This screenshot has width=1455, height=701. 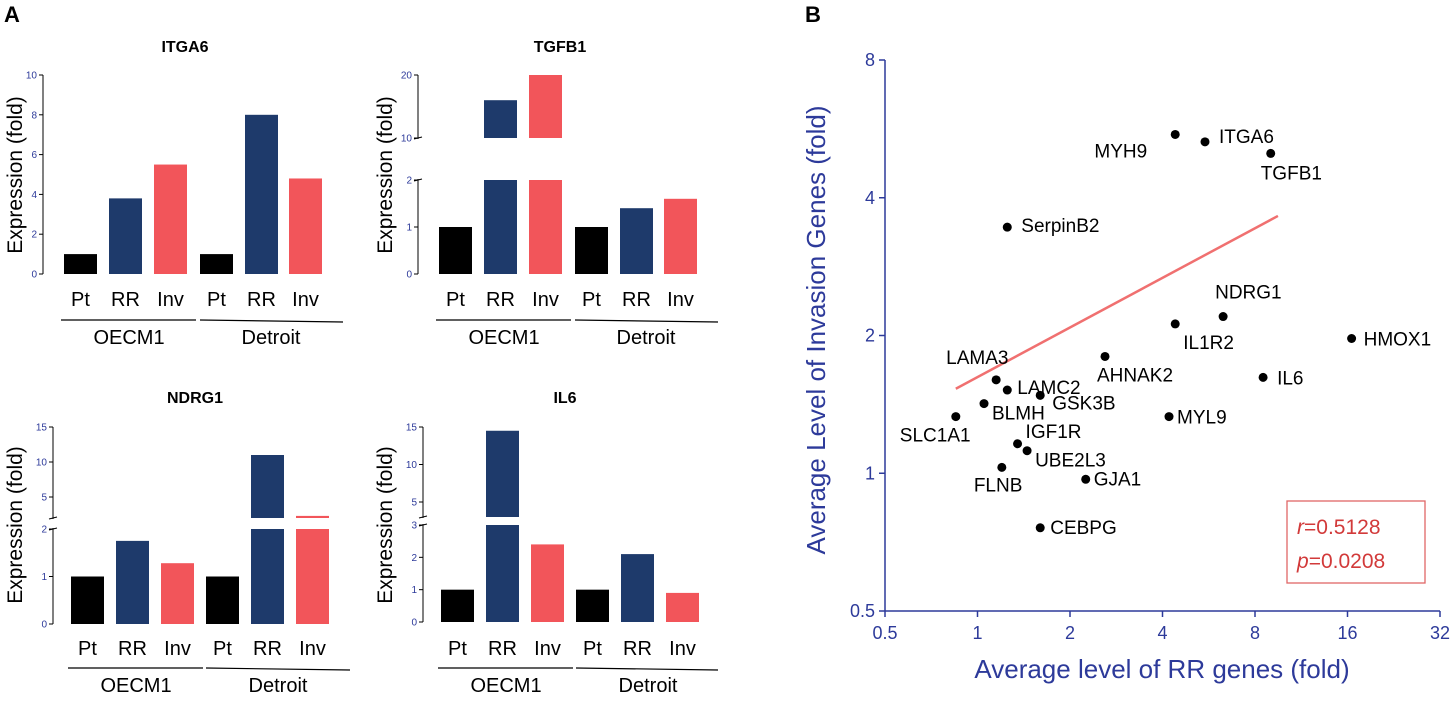 I want to click on y-tick-label: 1, so click(x=409, y=228).